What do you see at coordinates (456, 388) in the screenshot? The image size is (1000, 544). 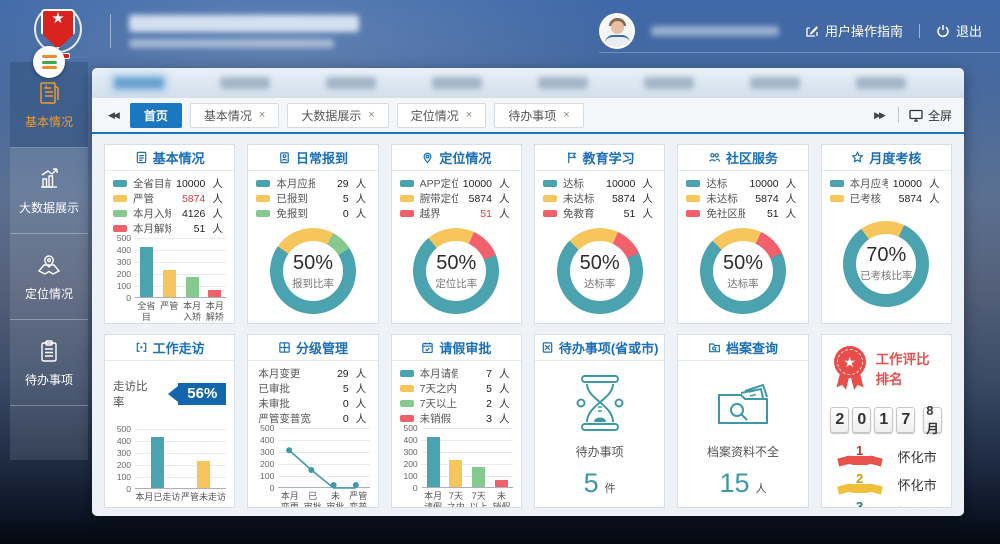 I see `legend-row: 7天之内 5 人` at bounding box center [456, 388].